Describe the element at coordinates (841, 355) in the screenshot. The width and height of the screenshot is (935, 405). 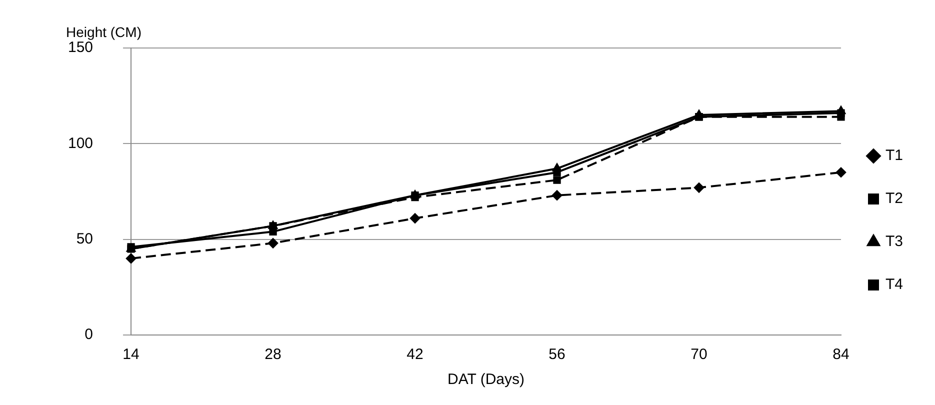
I see `x-tick-label: 84` at that location.